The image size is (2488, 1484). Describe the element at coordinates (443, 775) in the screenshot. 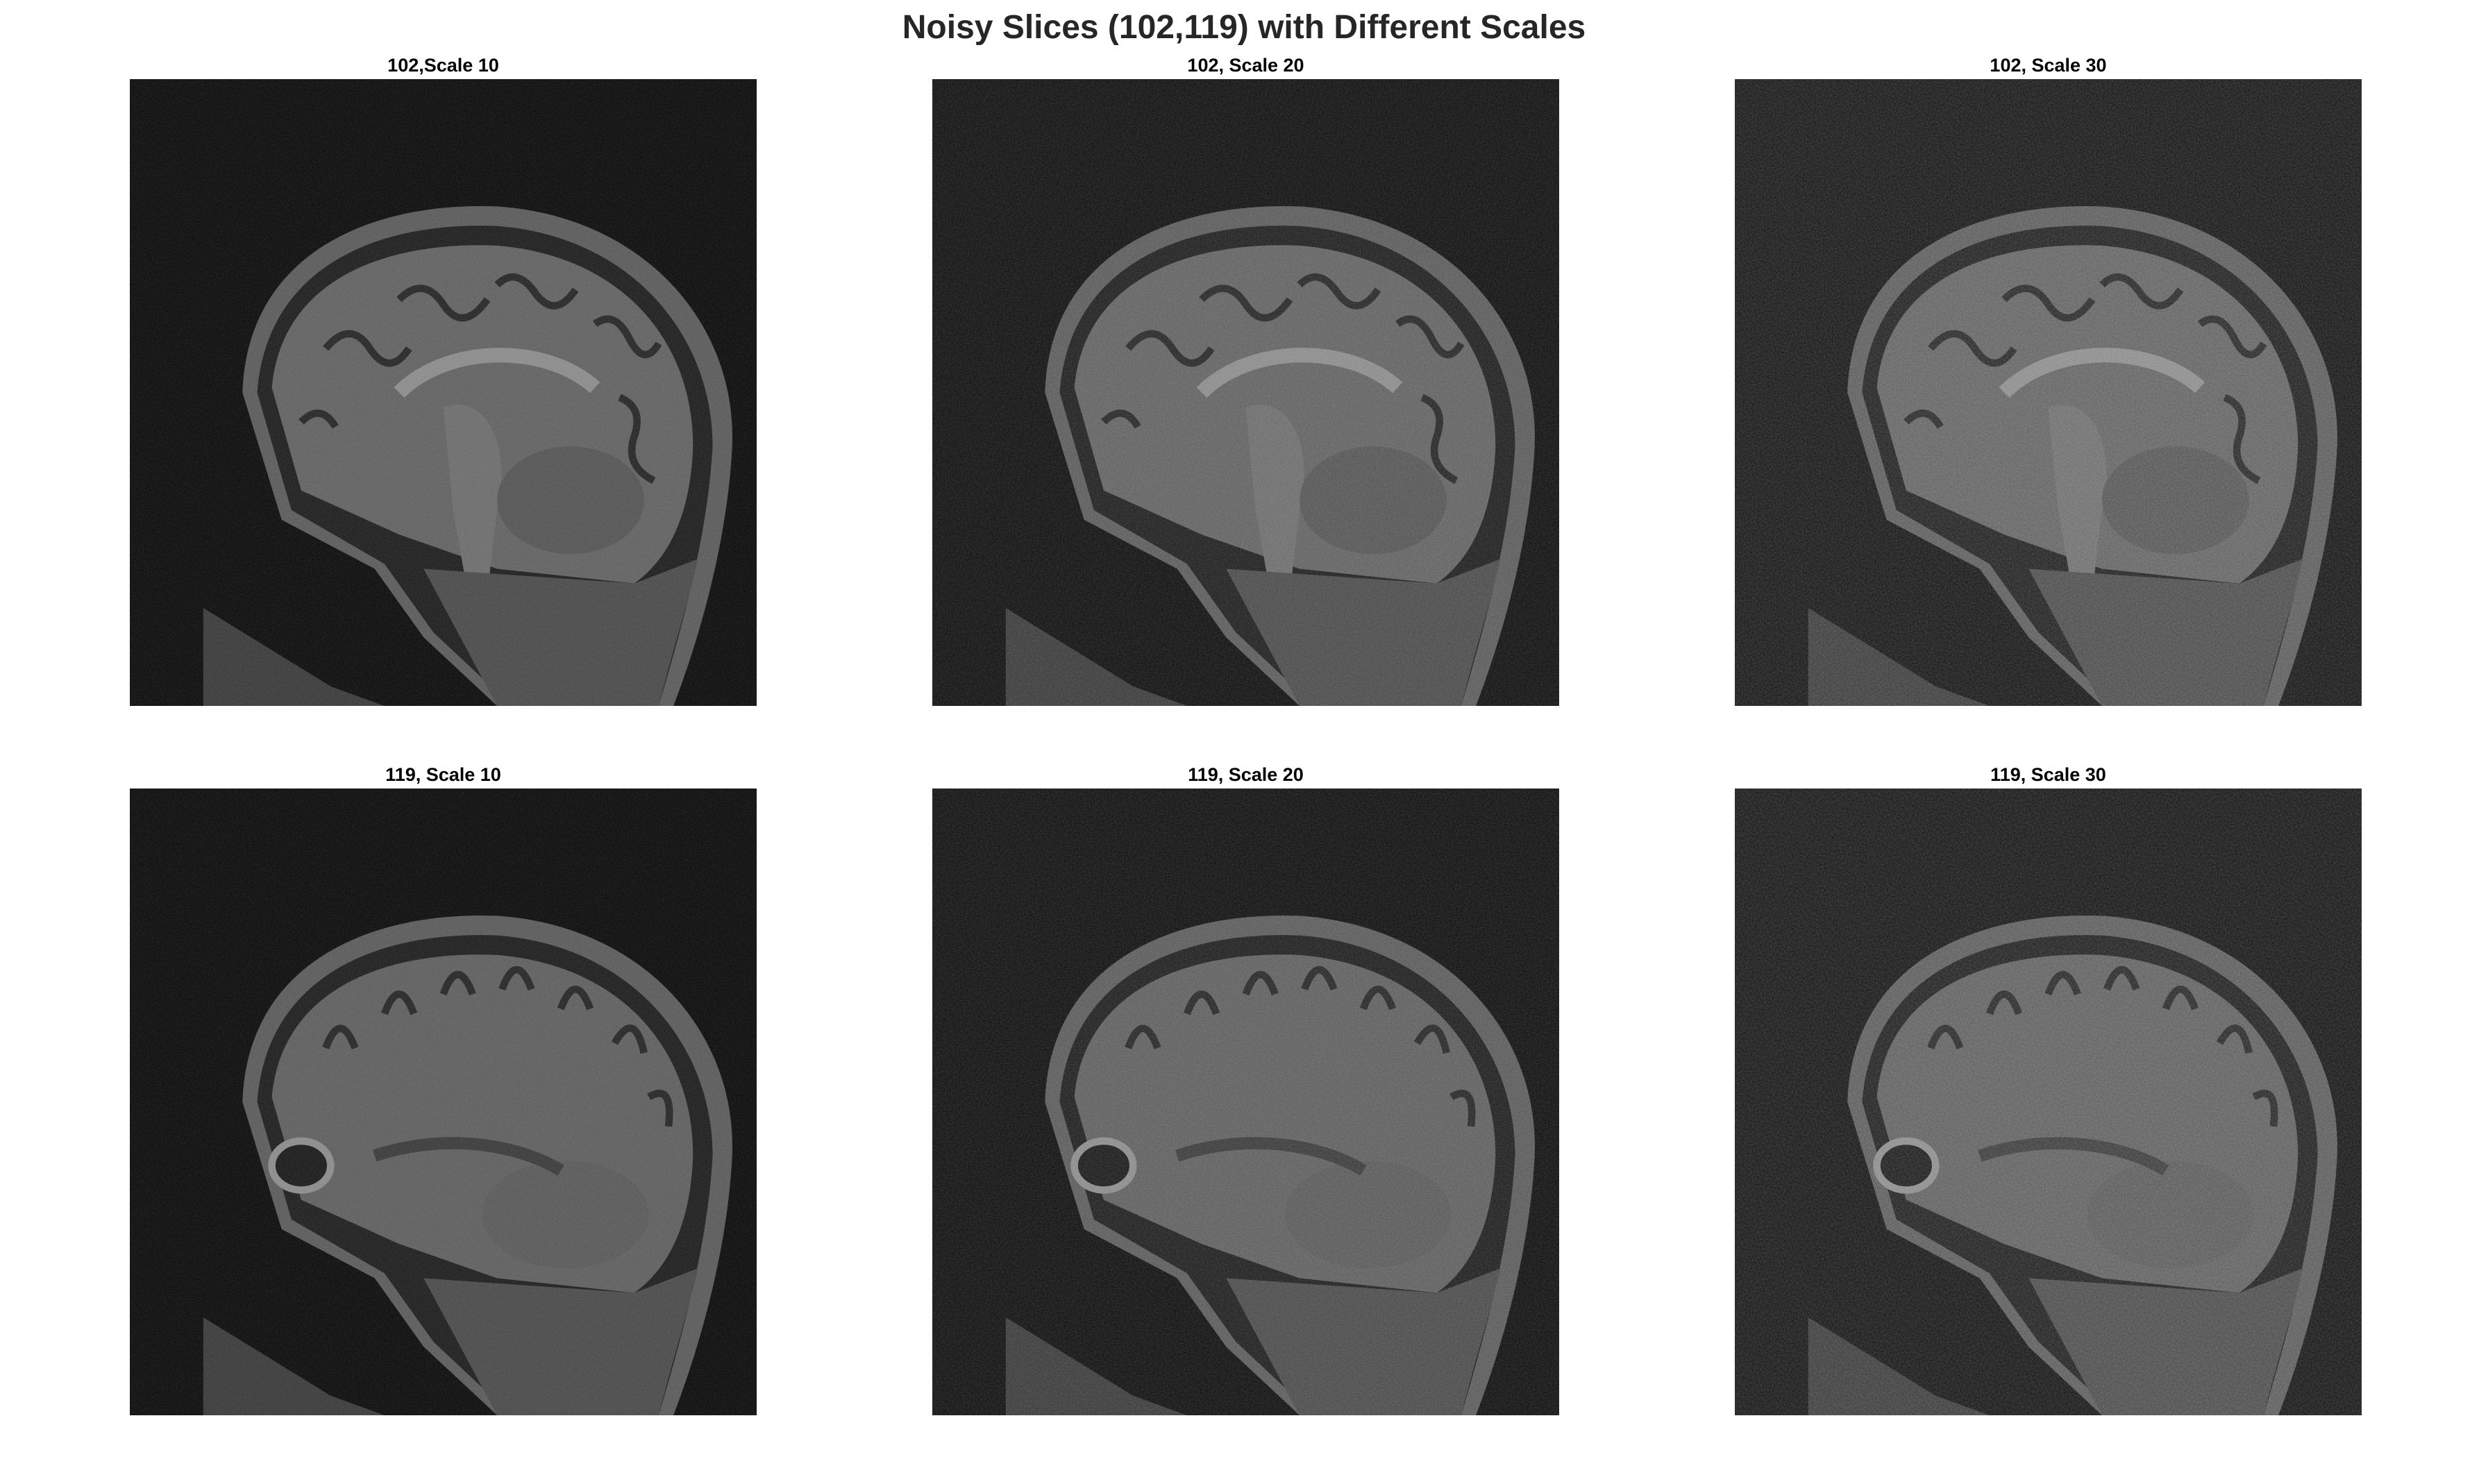

I see `panel-title: 119, Scale 10` at that location.